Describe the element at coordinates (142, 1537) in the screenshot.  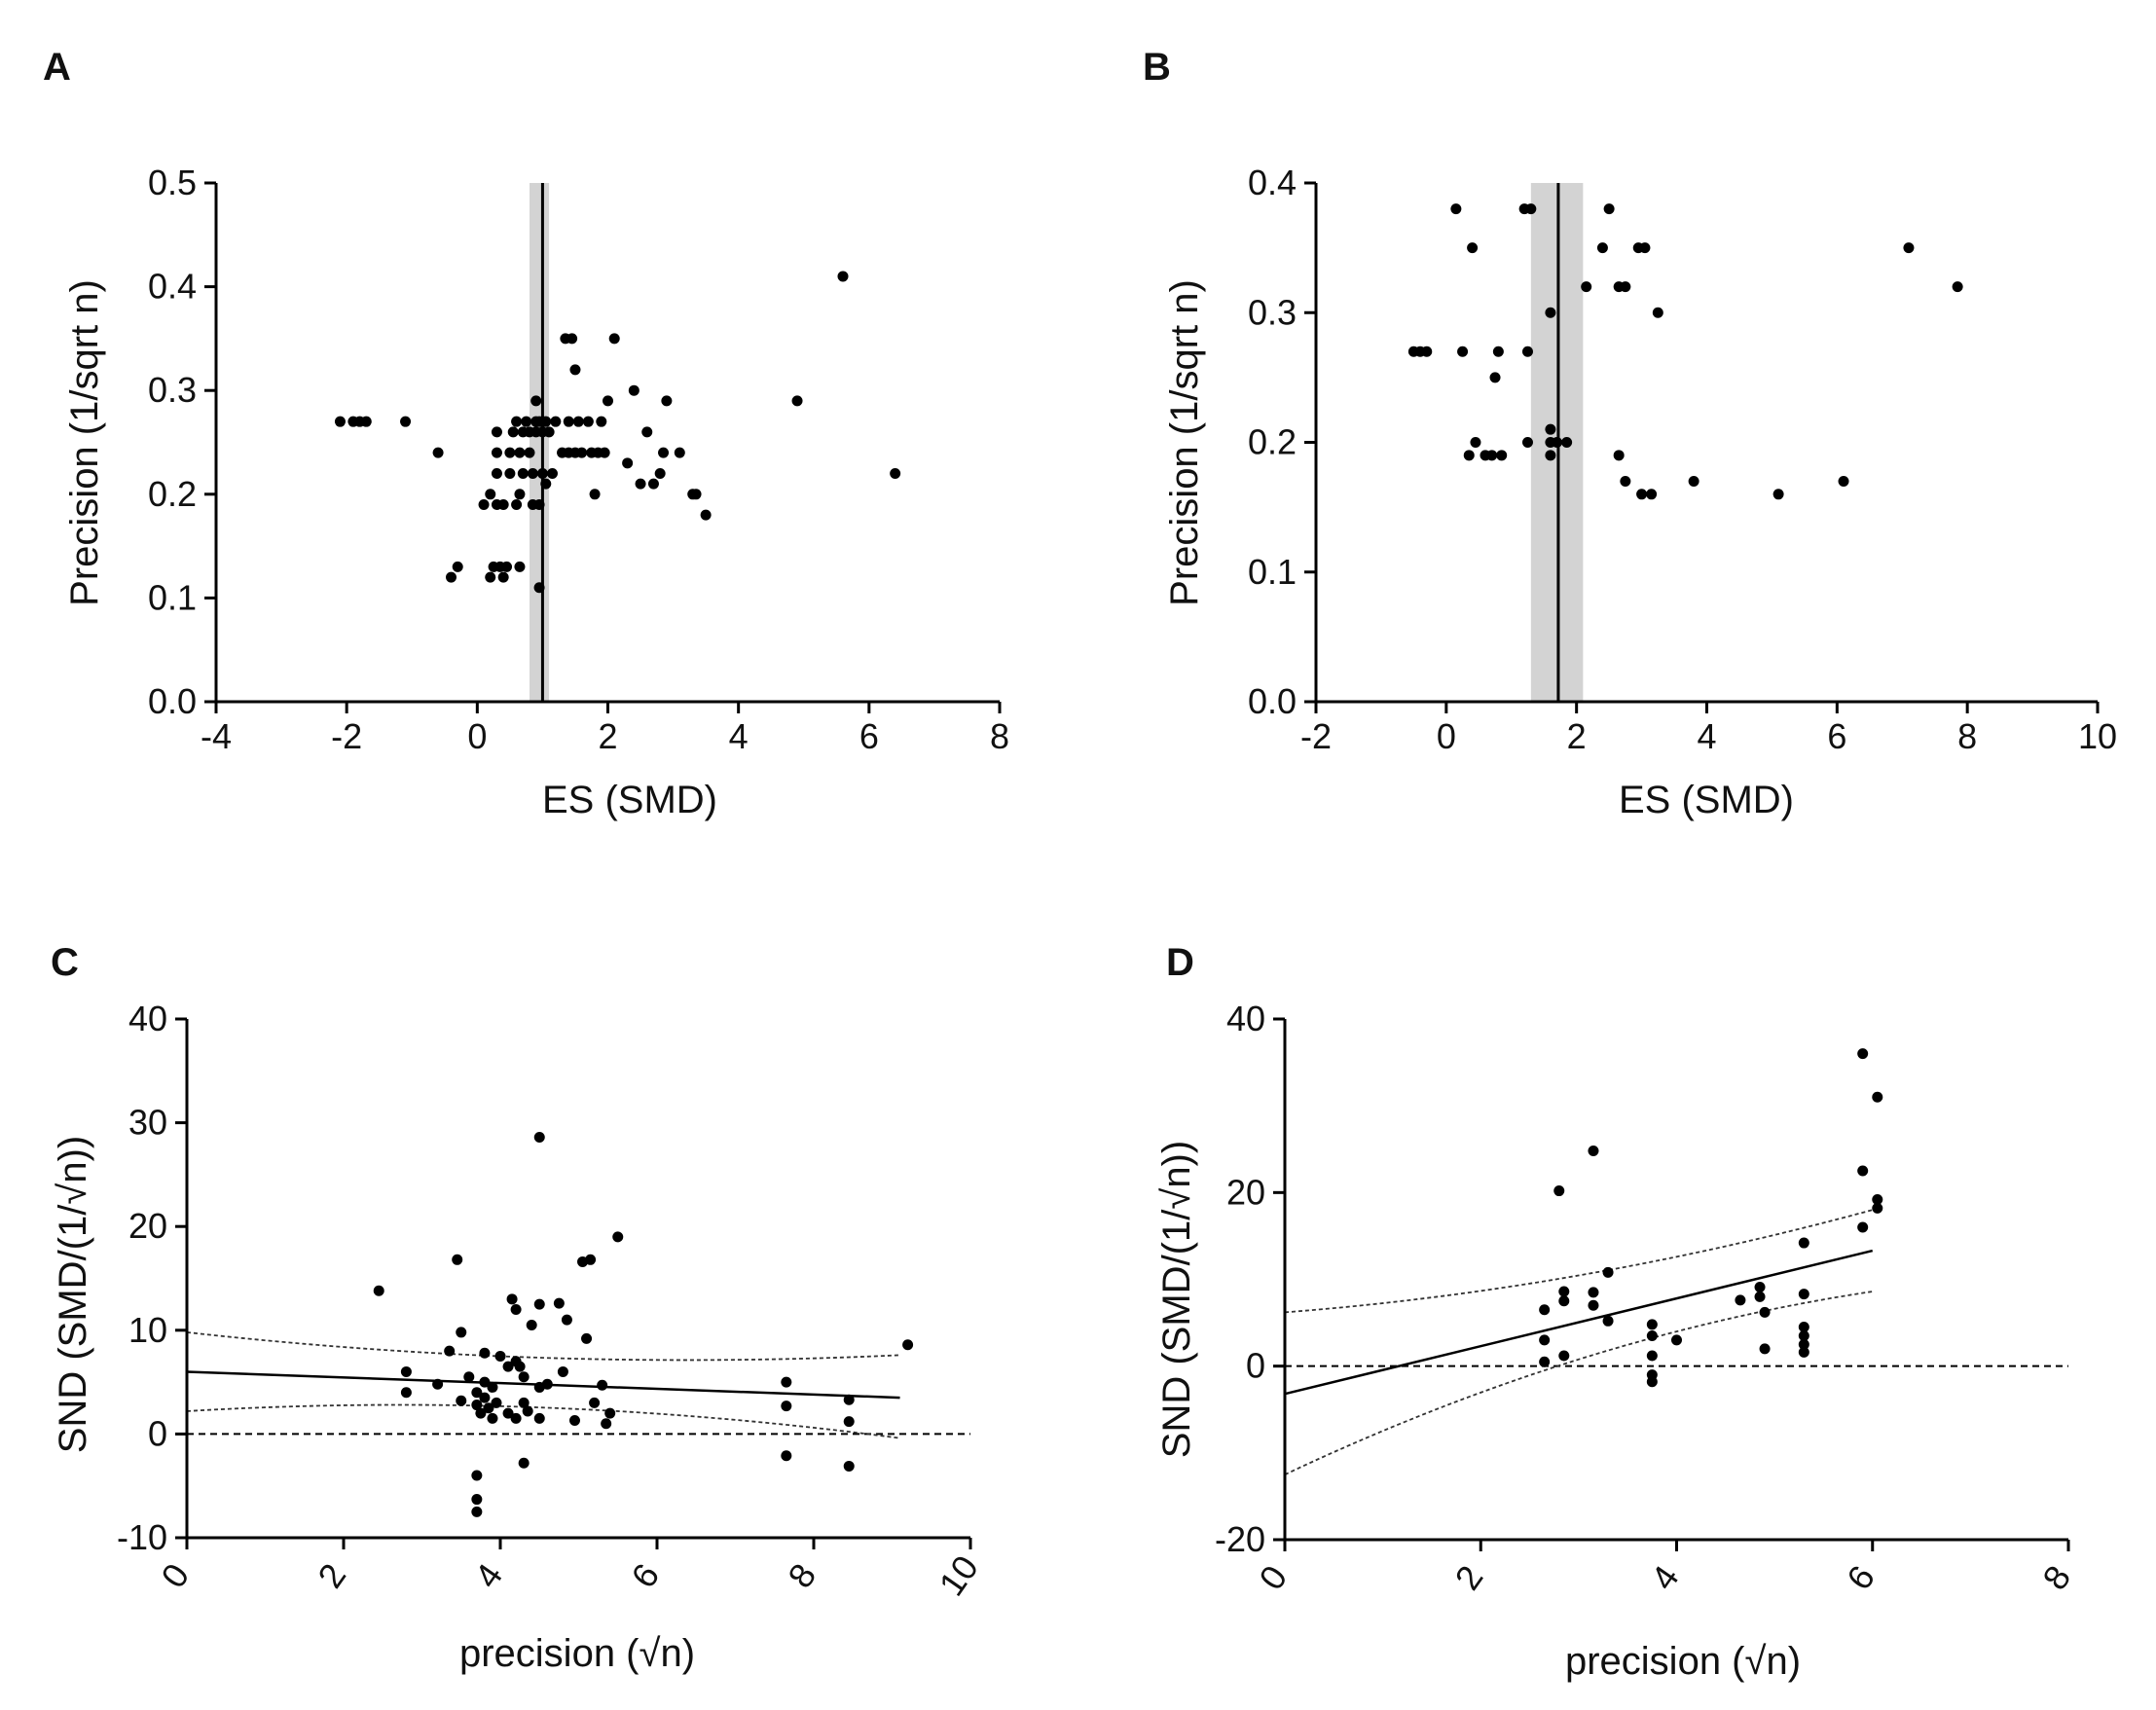
I see `panel-c-y-tick-label: -10` at that location.